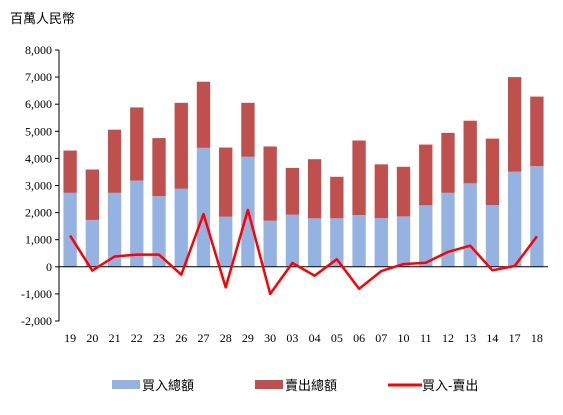  Describe the element at coordinates (36, 294) in the screenshot. I see `y-tick-label: -1,000` at that location.